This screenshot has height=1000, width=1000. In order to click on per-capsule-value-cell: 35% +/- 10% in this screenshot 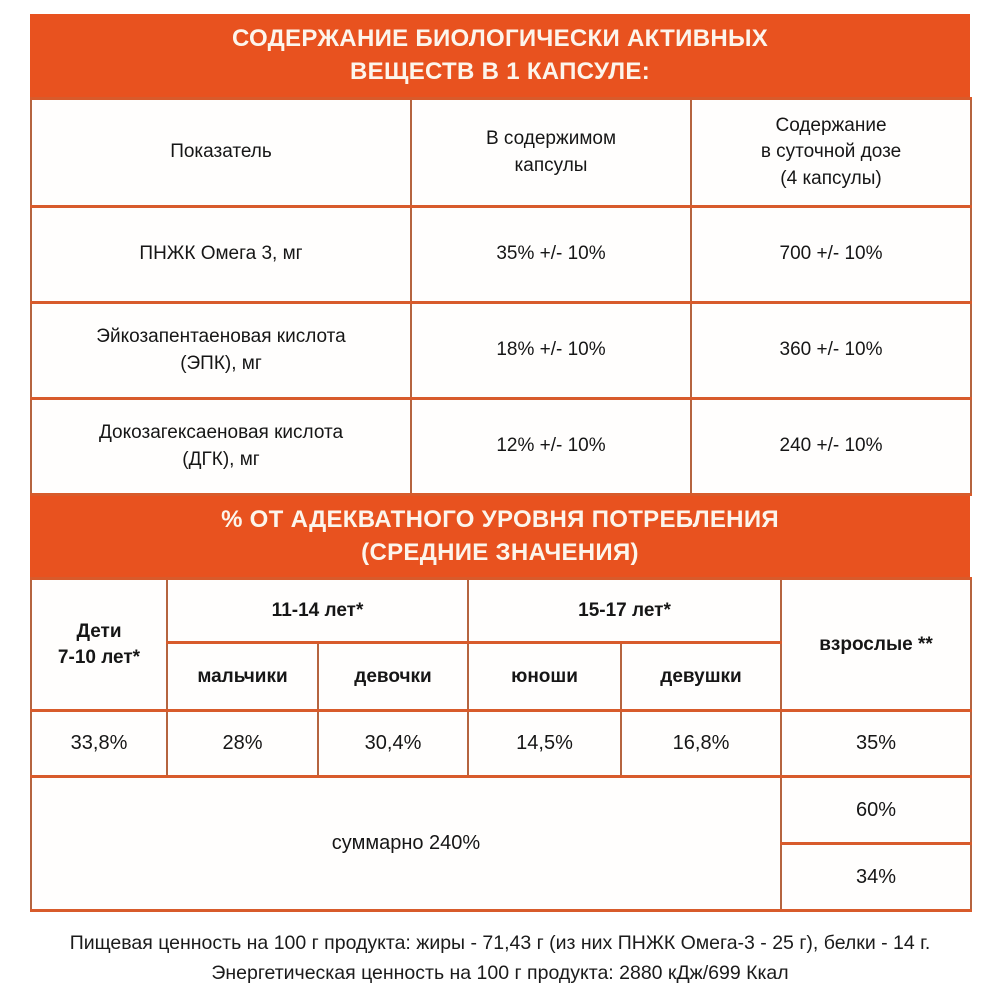, I will do `click(551, 254)`.